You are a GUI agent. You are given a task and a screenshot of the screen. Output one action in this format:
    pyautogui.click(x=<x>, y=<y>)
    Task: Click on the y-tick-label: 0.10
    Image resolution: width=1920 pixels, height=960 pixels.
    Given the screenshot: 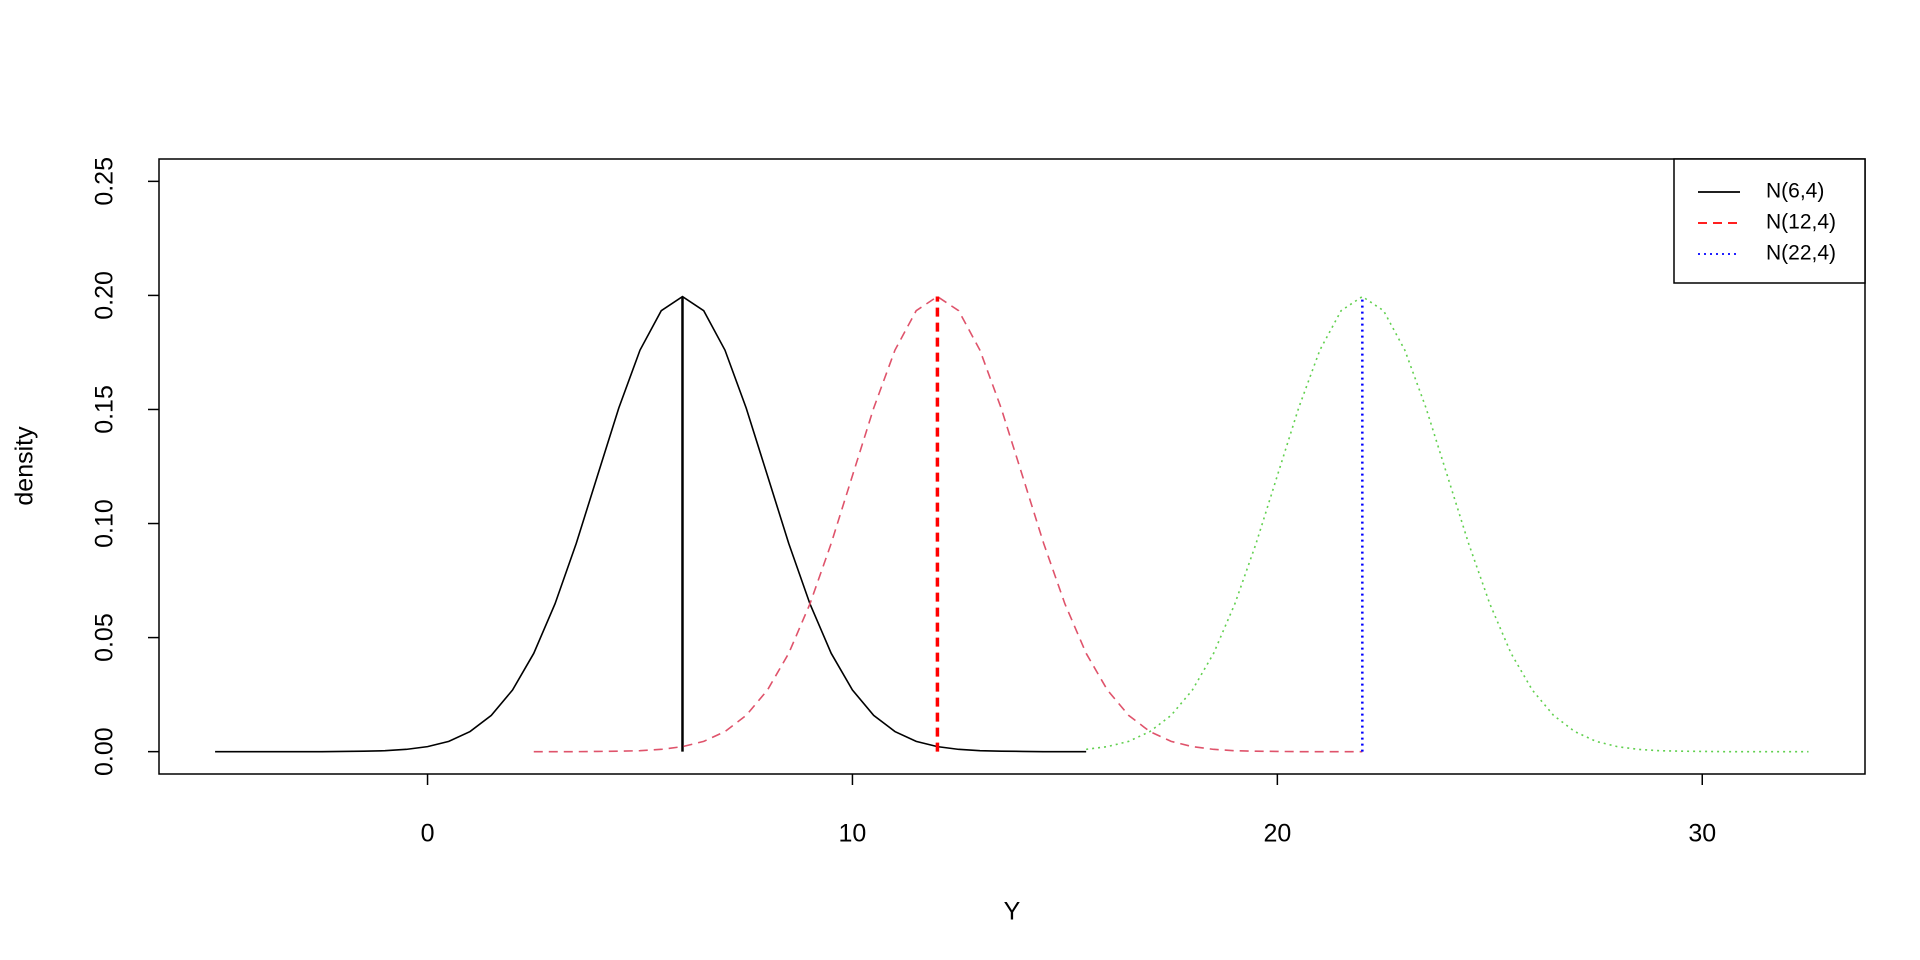 What is the action you would take?
    pyautogui.click(x=105, y=523)
    